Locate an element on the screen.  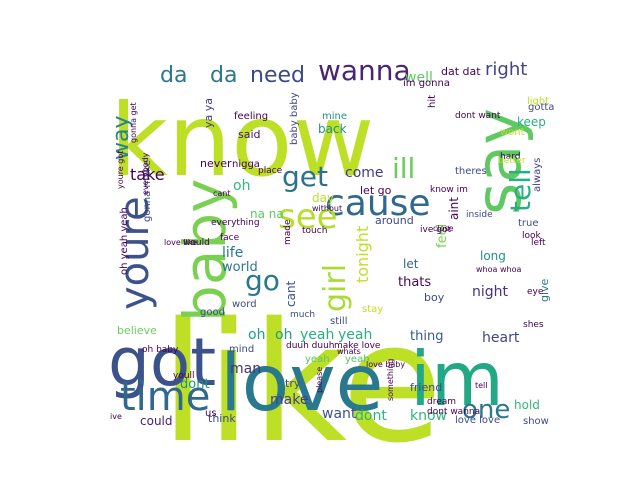
cloud-word: shes is located at coordinates (533, 325).